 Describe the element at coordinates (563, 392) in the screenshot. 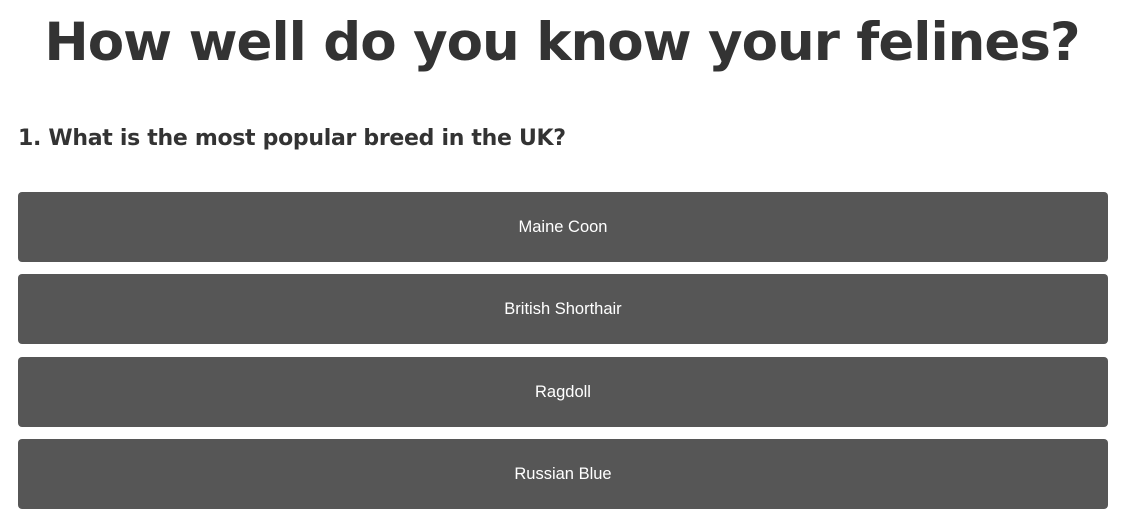

I see `answer-button-ragdoll: Ragdoll` at that location.